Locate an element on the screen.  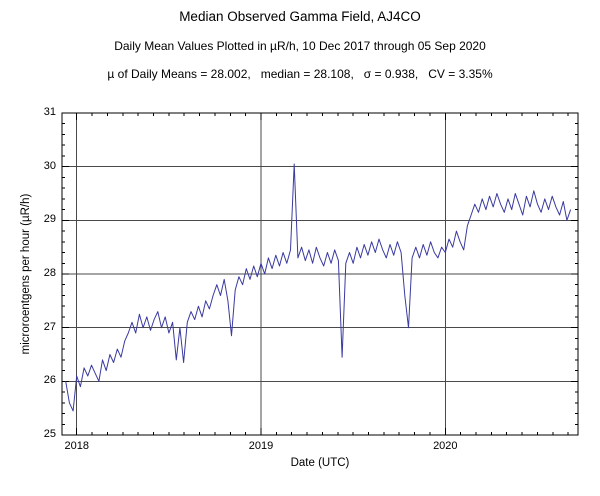
chart-title: Median Observed Gamma Field, AJ4CO is located at coordinates (300, 16).